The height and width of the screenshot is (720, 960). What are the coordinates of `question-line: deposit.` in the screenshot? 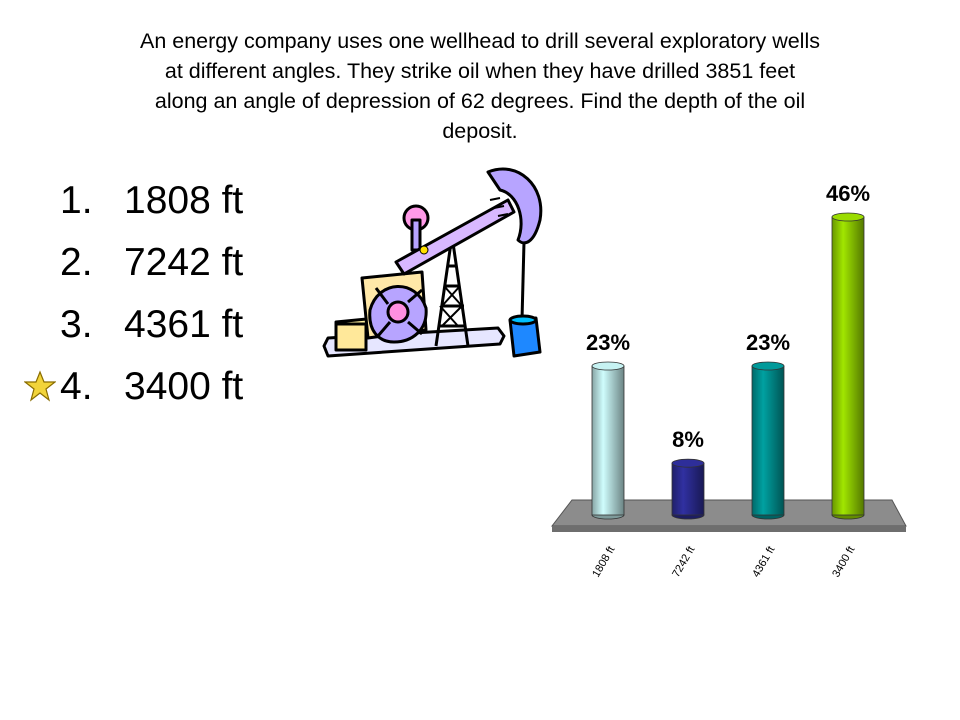 It's located at (480, 131).